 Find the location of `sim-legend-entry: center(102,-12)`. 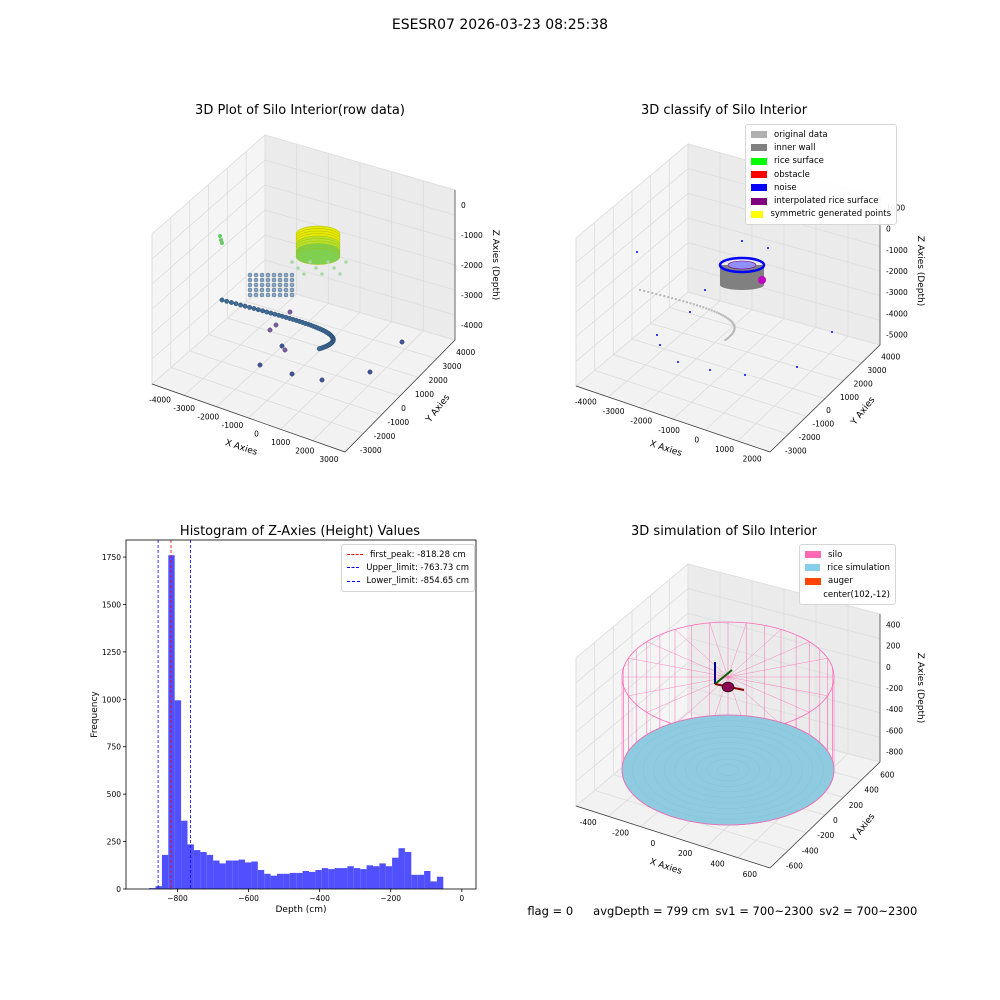

sim-legend-entry: center(102,-12) is located at coordinates (847, 594).